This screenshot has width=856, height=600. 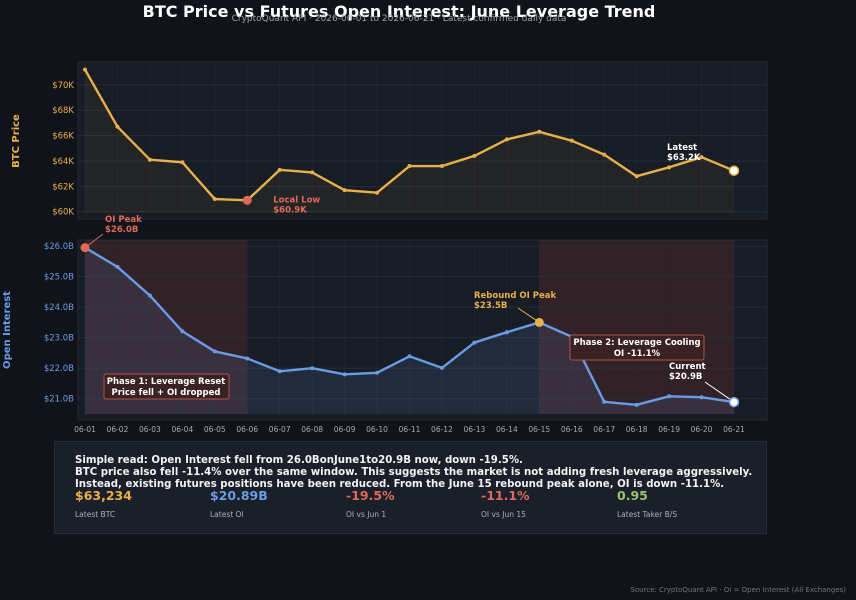 I want to click on x-tick-label: 06-12, so click(x=442, y=429).